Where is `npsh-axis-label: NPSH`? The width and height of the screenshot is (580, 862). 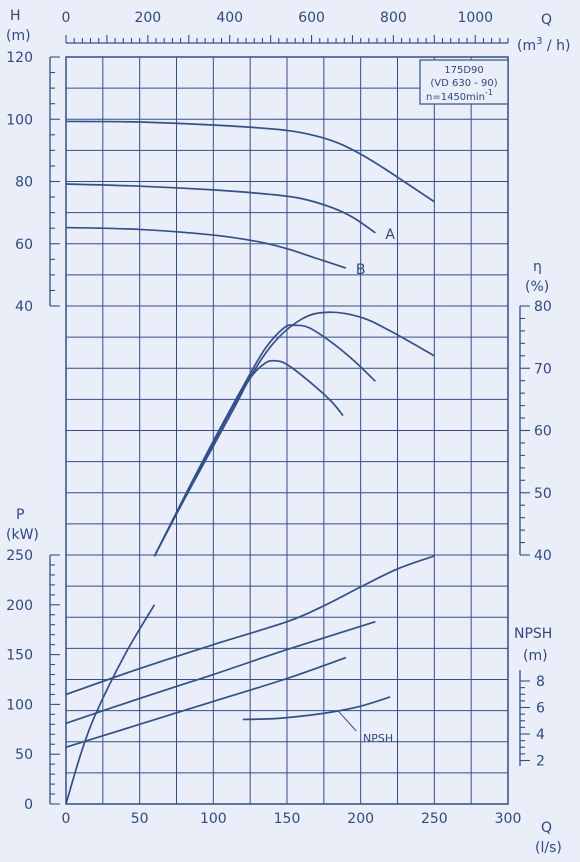 npsh-axis-label: NPSH is located at coordinates (533, 634).